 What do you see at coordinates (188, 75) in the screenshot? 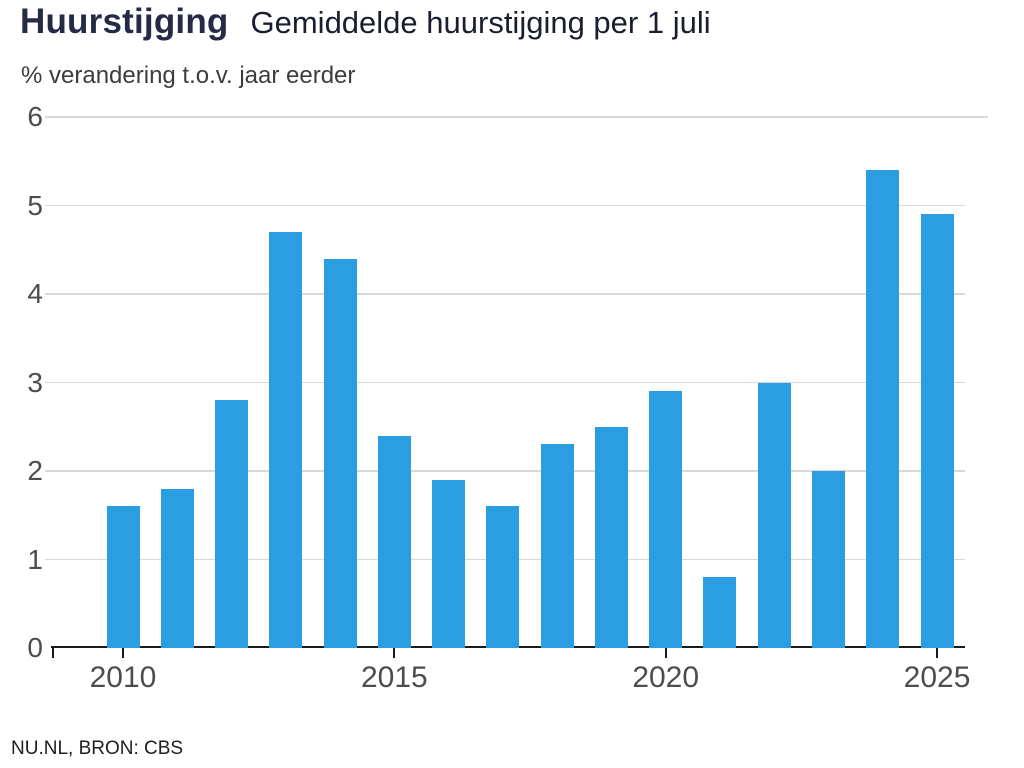
I see `y-axis-unit-label: % verandering t.o.v. jaar eerder` at bounding box center [188, 75].